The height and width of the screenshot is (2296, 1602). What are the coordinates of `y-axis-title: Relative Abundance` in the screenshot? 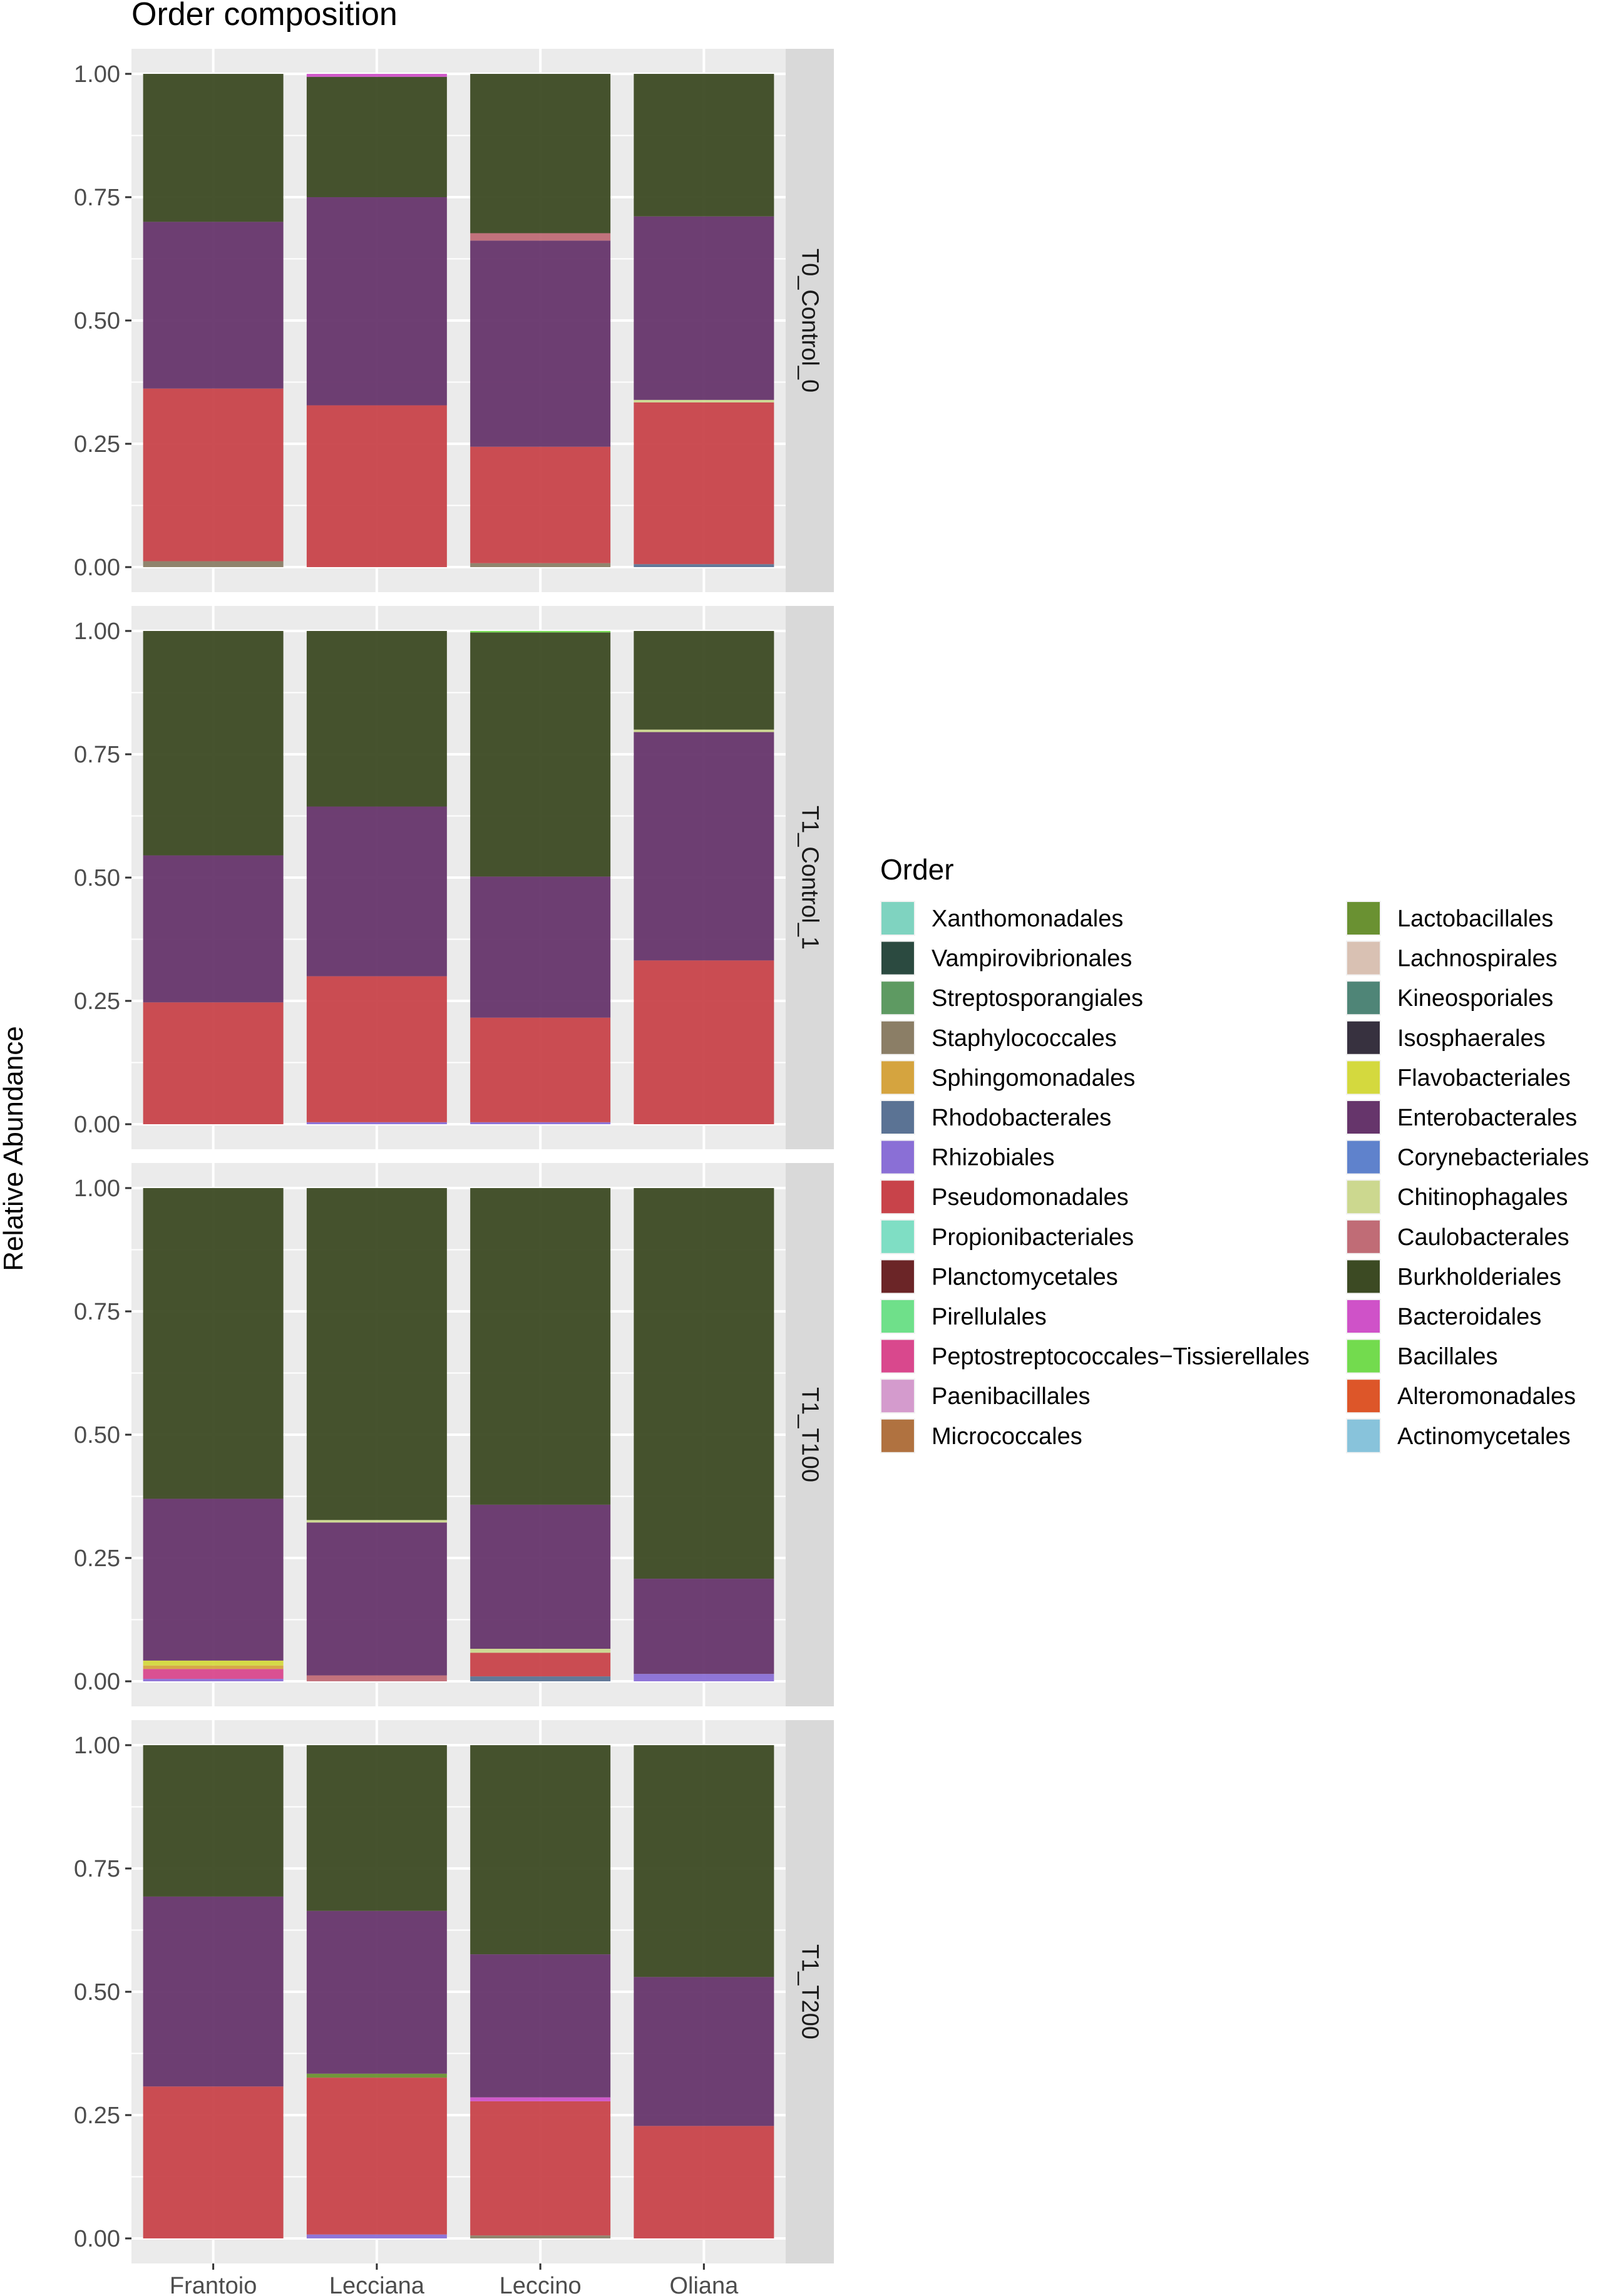 It's located at (15, 1149).